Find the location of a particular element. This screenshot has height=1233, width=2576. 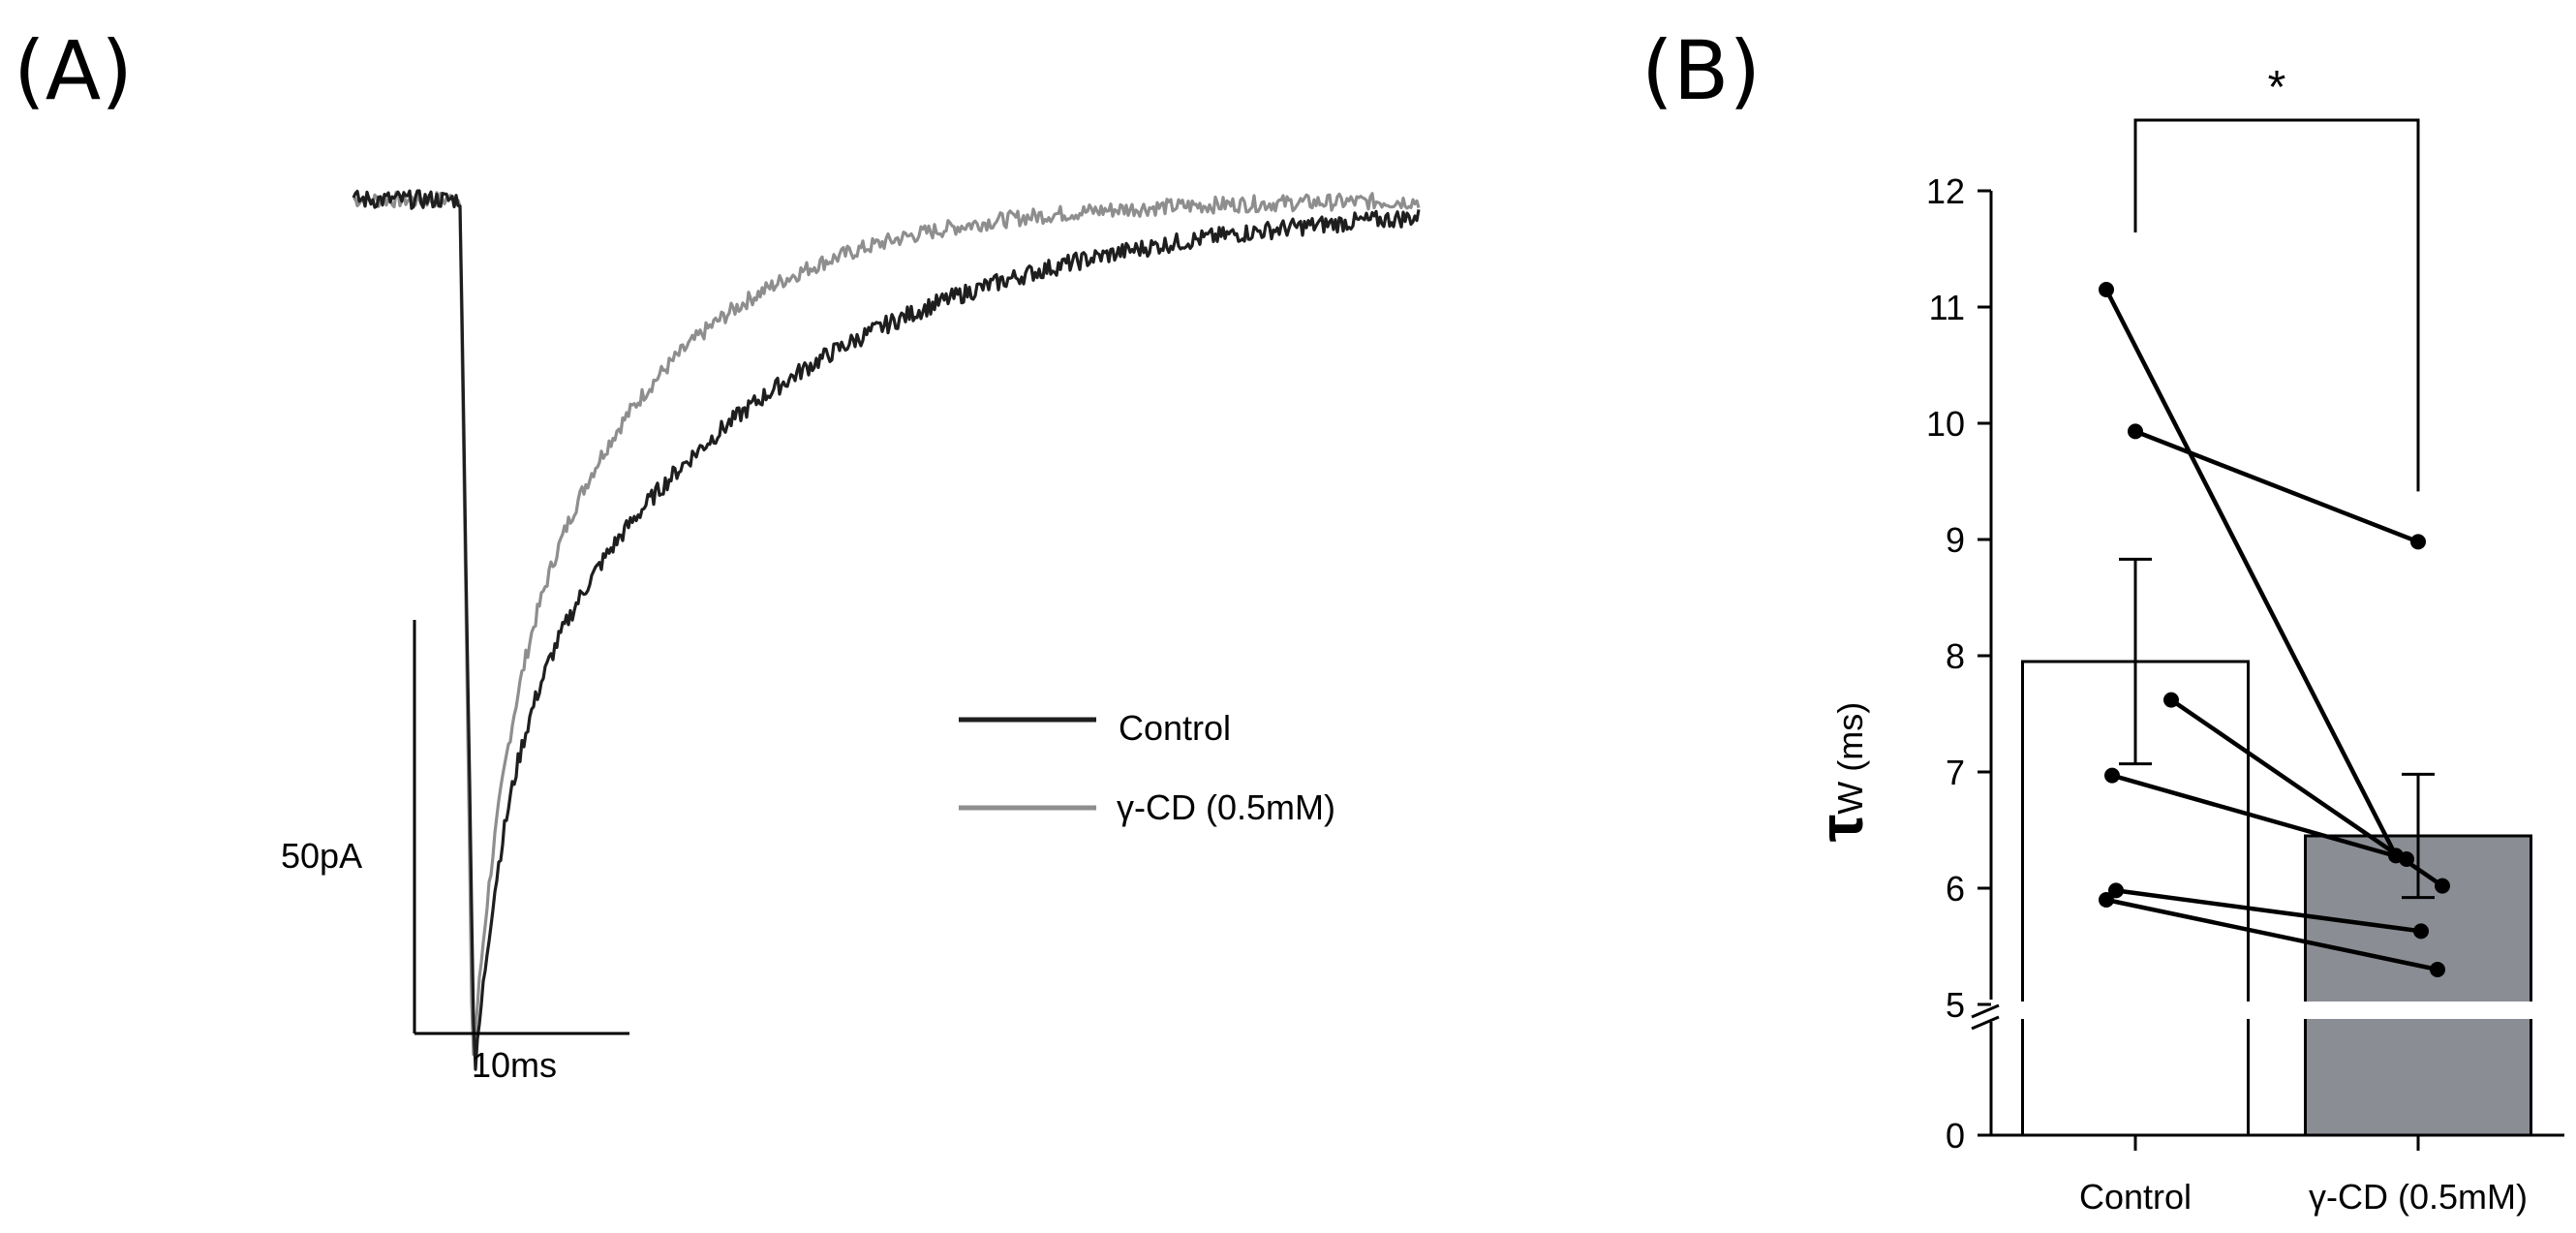

bars is located at coordinates (2276, 899).